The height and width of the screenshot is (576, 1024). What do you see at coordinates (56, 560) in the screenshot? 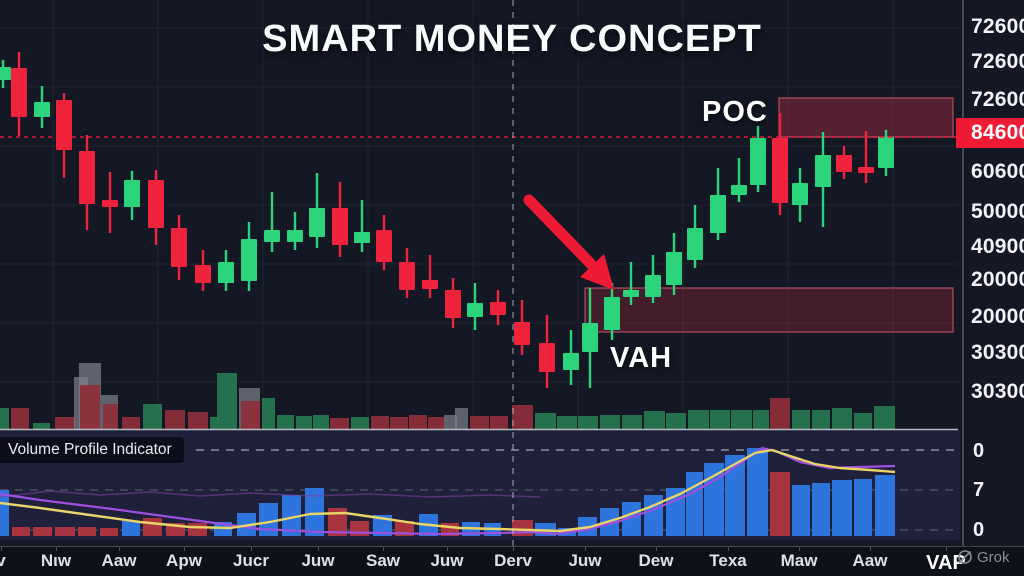
I see `time-axis-label: Nιw` at bounding box center [56, 560].